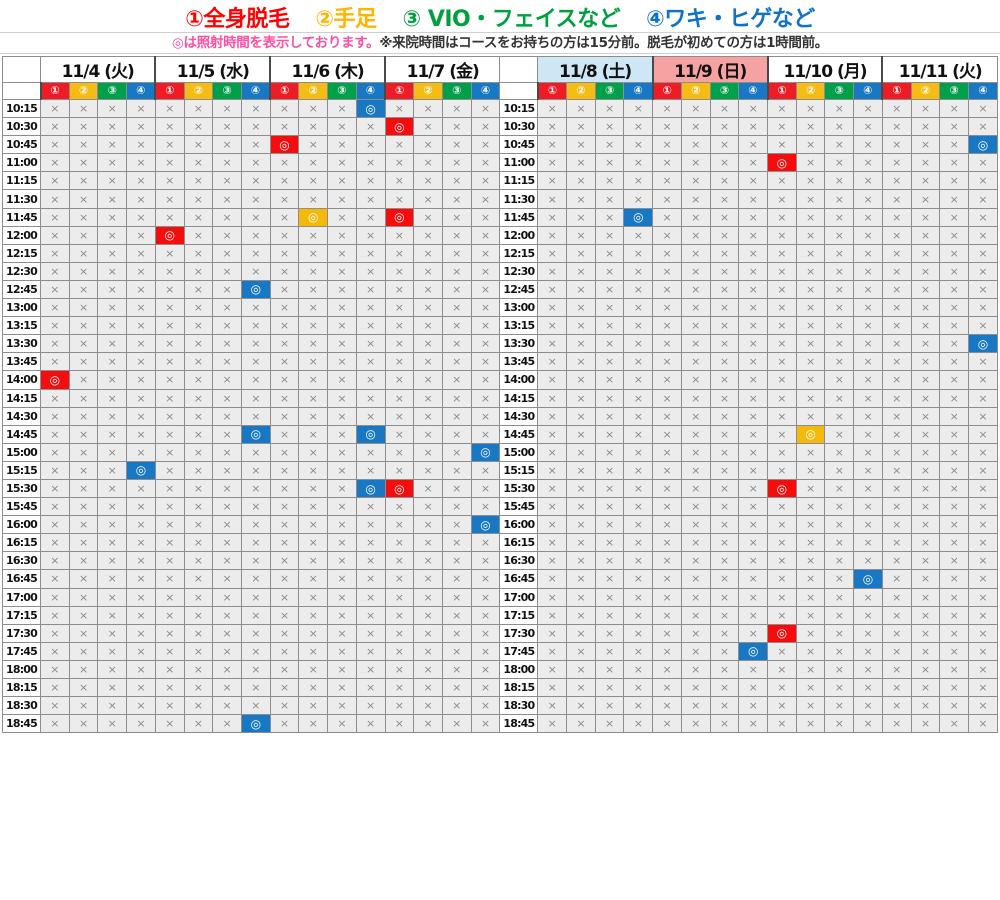 This screenshot has width=1000, height=900. I want to click on slot-11-4-course2-1545: ×, so click(83, 507).